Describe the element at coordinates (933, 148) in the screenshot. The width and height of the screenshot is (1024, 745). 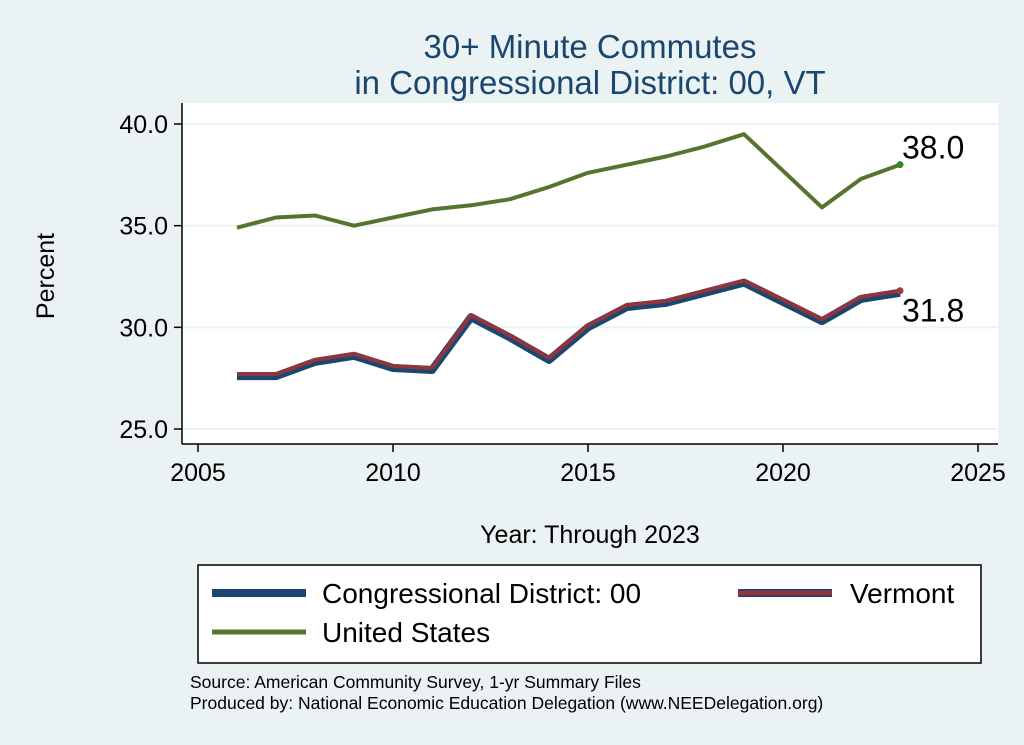
I see `end-label-united-states: 38.0` at that location.